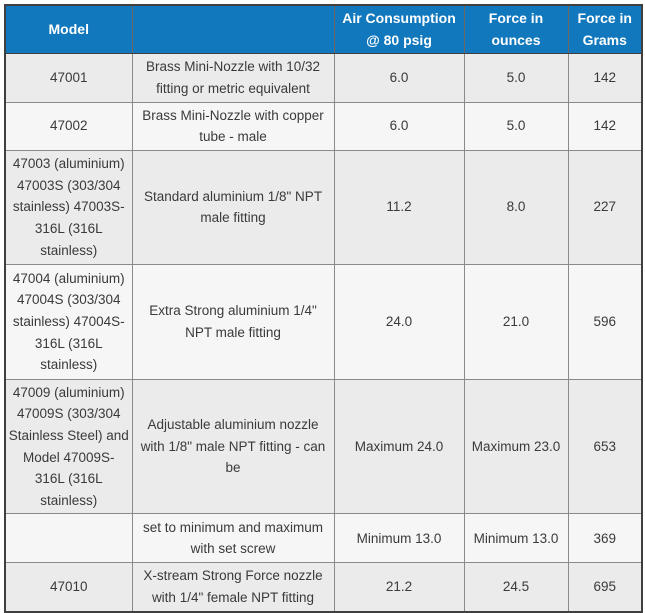 Image resolution: width=645 pixels, height=613 pixels. Describe the element at coordinates (68, 538) in the screenshot. I see `model-cell` at that location.